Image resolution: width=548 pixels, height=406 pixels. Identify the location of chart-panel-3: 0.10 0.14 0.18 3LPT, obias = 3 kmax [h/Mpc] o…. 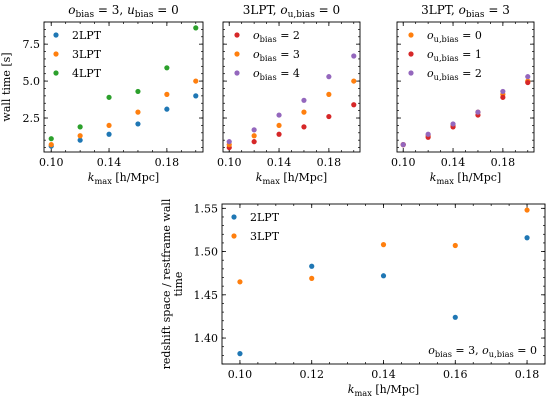
(463, 94).